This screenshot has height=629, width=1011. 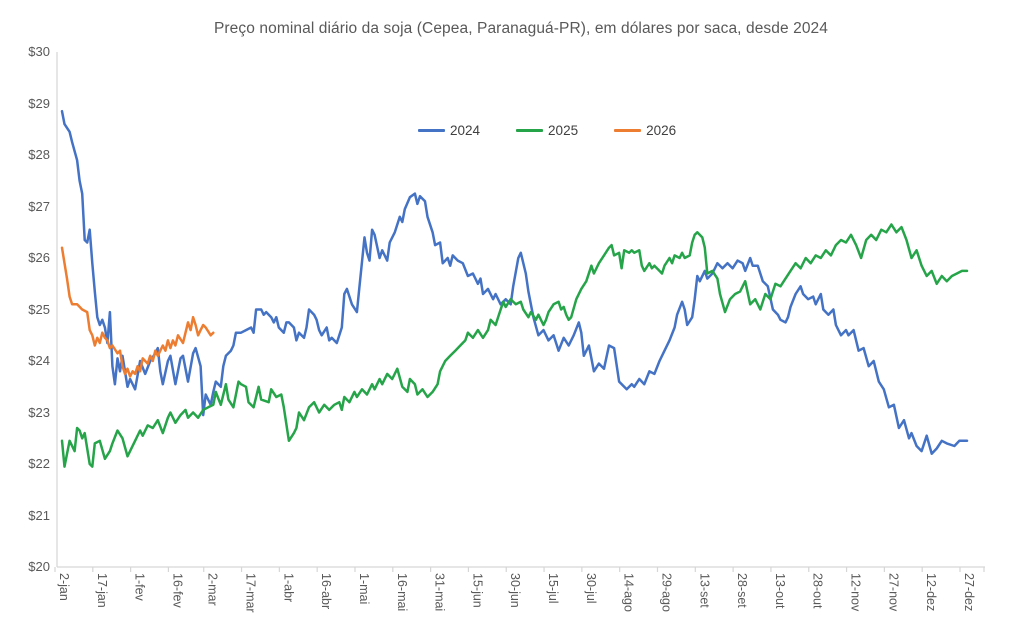 What do you see at coordinates (250, 593) in the screenshot?
I see `x-axis-tick-label: 17-mar` at bounding box center [250, 593].